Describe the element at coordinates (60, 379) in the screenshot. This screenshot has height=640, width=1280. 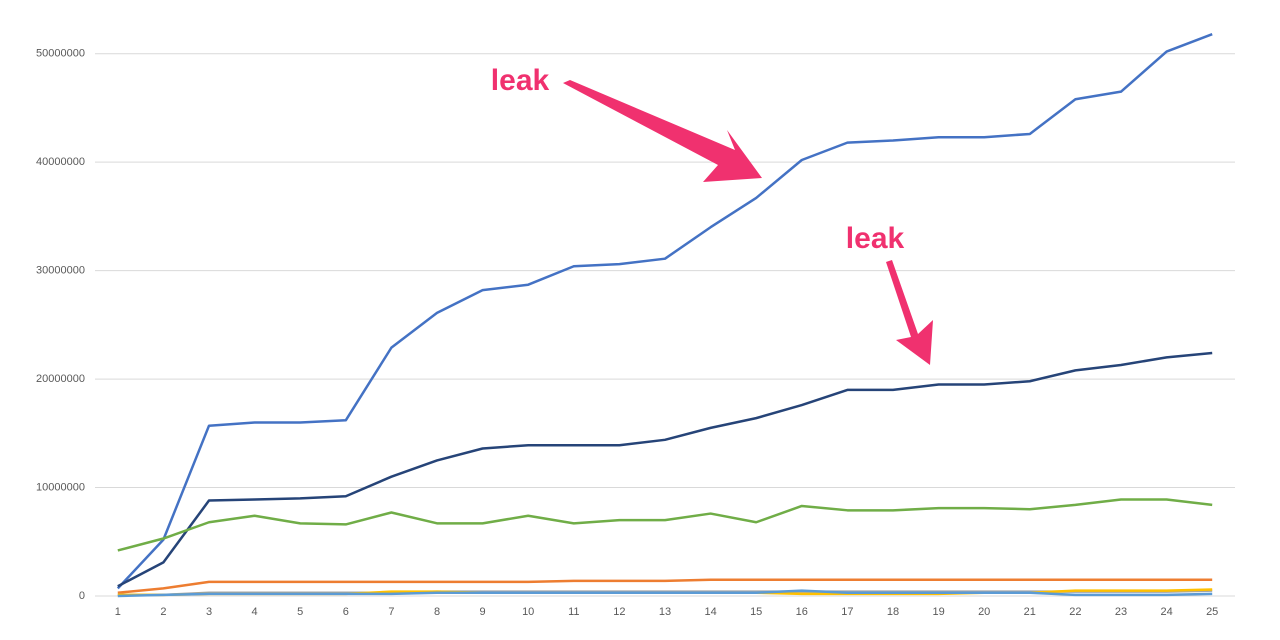
I see `y-tick-label: 20000000` at that location.